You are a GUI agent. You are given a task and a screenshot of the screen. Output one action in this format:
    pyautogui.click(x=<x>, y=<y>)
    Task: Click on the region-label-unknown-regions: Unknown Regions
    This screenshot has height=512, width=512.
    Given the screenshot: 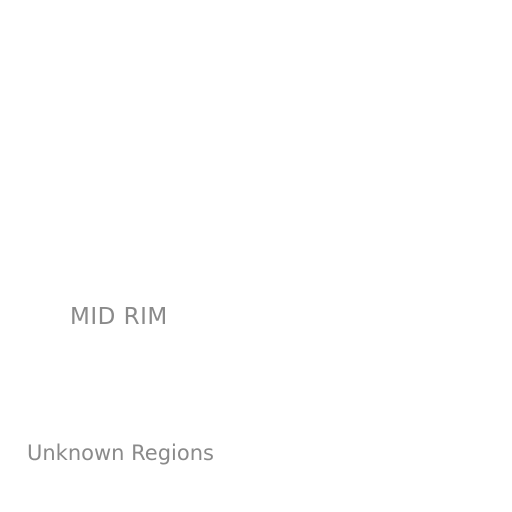 What is the action you would take?
    pyautogui.click(x=120, y=453)
    